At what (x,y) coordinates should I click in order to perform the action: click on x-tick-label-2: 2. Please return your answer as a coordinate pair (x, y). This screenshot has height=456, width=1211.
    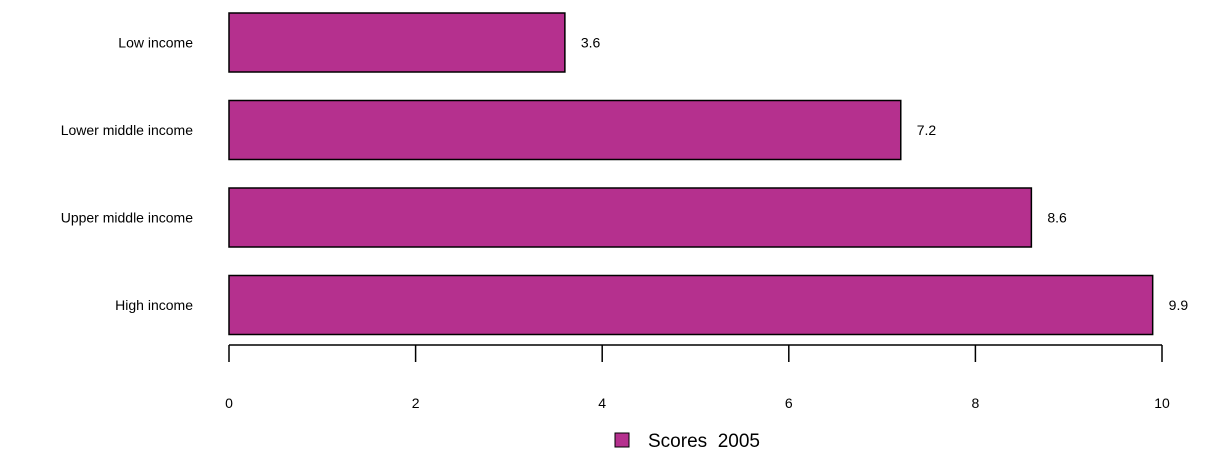
    Looking at the image, I should click on (416, 403).